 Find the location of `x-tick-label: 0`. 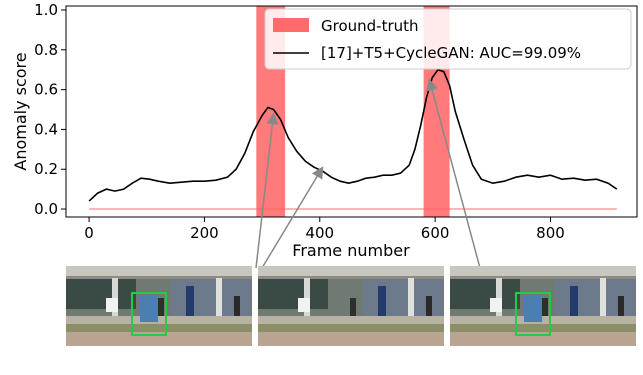

x-tick-label: 0 is located at coordinates (89, 233).